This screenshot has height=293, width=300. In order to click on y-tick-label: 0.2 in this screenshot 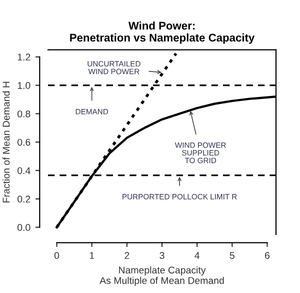, I will do `click(24, 199)`.